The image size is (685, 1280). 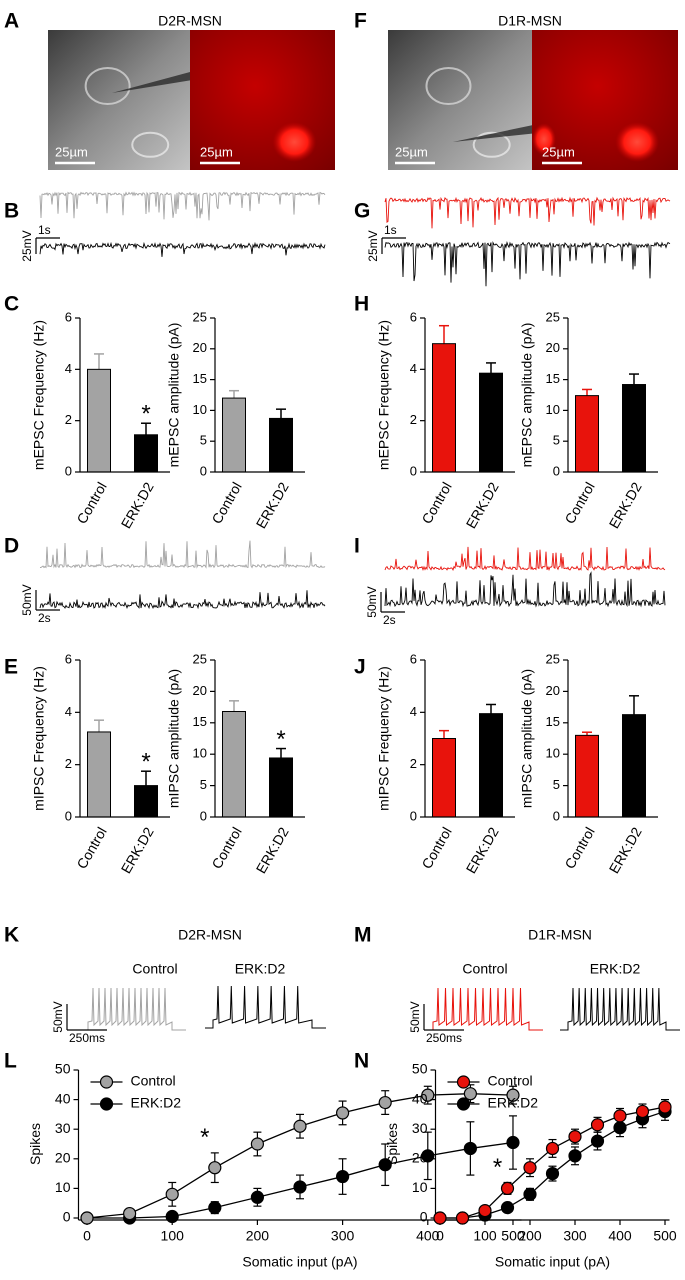 I want to click on x-axis-label: Somatic input (pA), so click(x=299, y=1262).